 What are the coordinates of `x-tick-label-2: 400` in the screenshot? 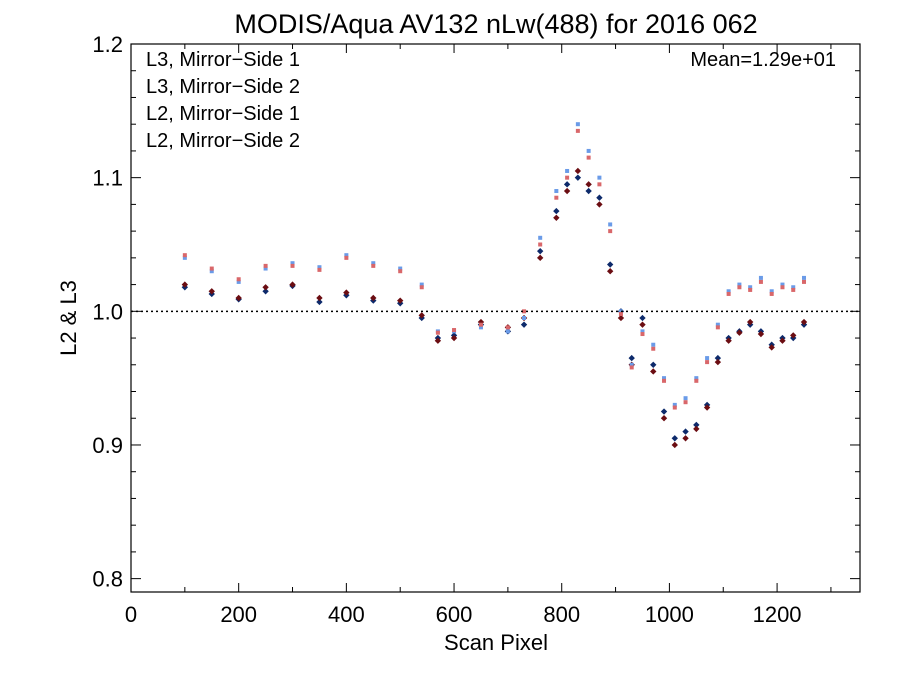 It's located at (346, 614).